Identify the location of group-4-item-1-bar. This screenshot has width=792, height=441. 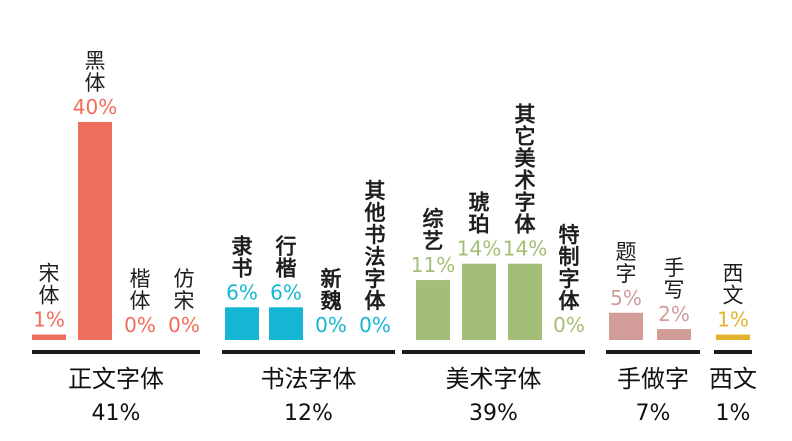
(626, 326).